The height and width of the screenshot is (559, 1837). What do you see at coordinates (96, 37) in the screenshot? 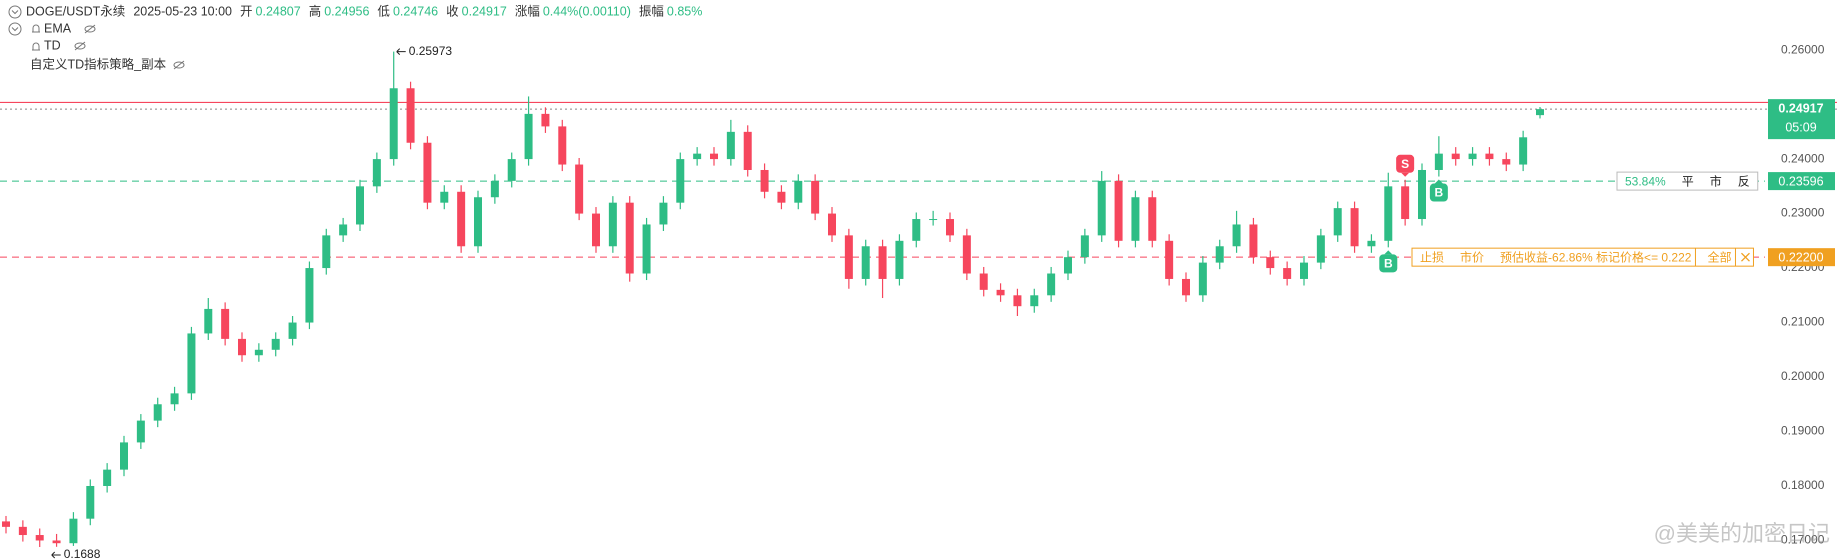
I see `header-icons` at bounding box center [96, 37].